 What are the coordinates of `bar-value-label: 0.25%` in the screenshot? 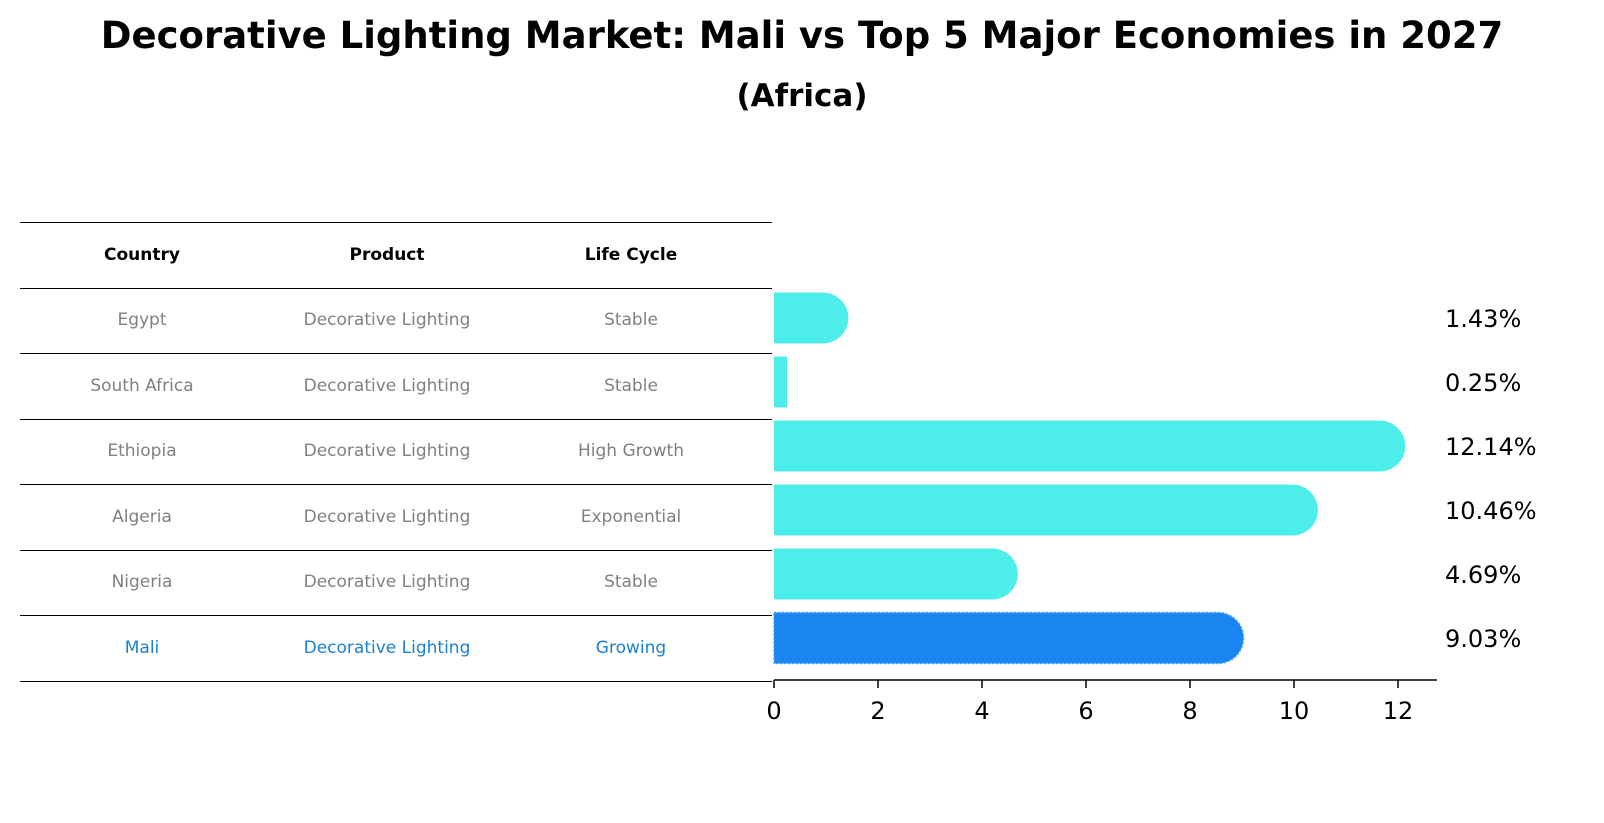 It's located at (1483, 383).